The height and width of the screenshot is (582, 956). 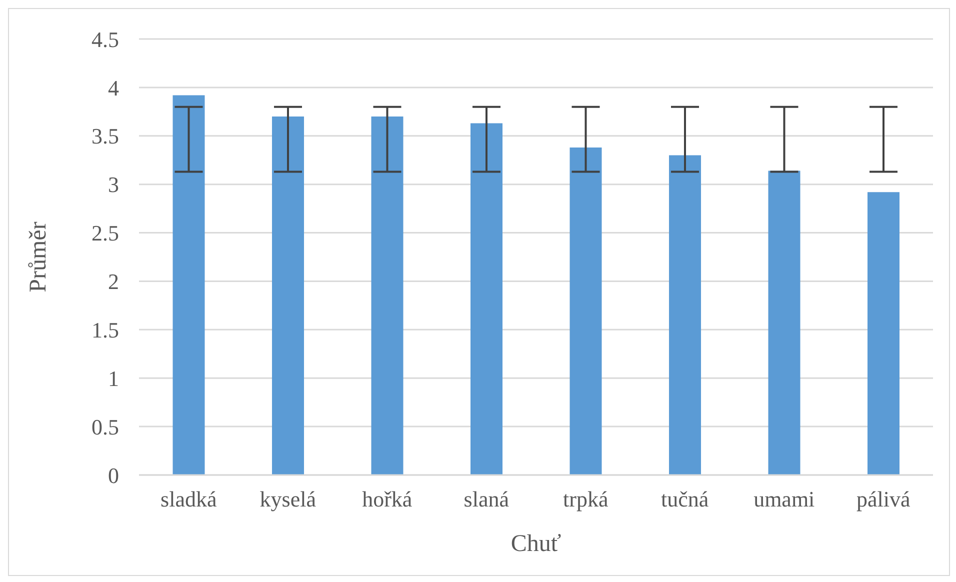 What do you see at coordinates (105, 329) in the screenshot?
I see `y-tick-label: 1.5` at bounding box center [105, 329].